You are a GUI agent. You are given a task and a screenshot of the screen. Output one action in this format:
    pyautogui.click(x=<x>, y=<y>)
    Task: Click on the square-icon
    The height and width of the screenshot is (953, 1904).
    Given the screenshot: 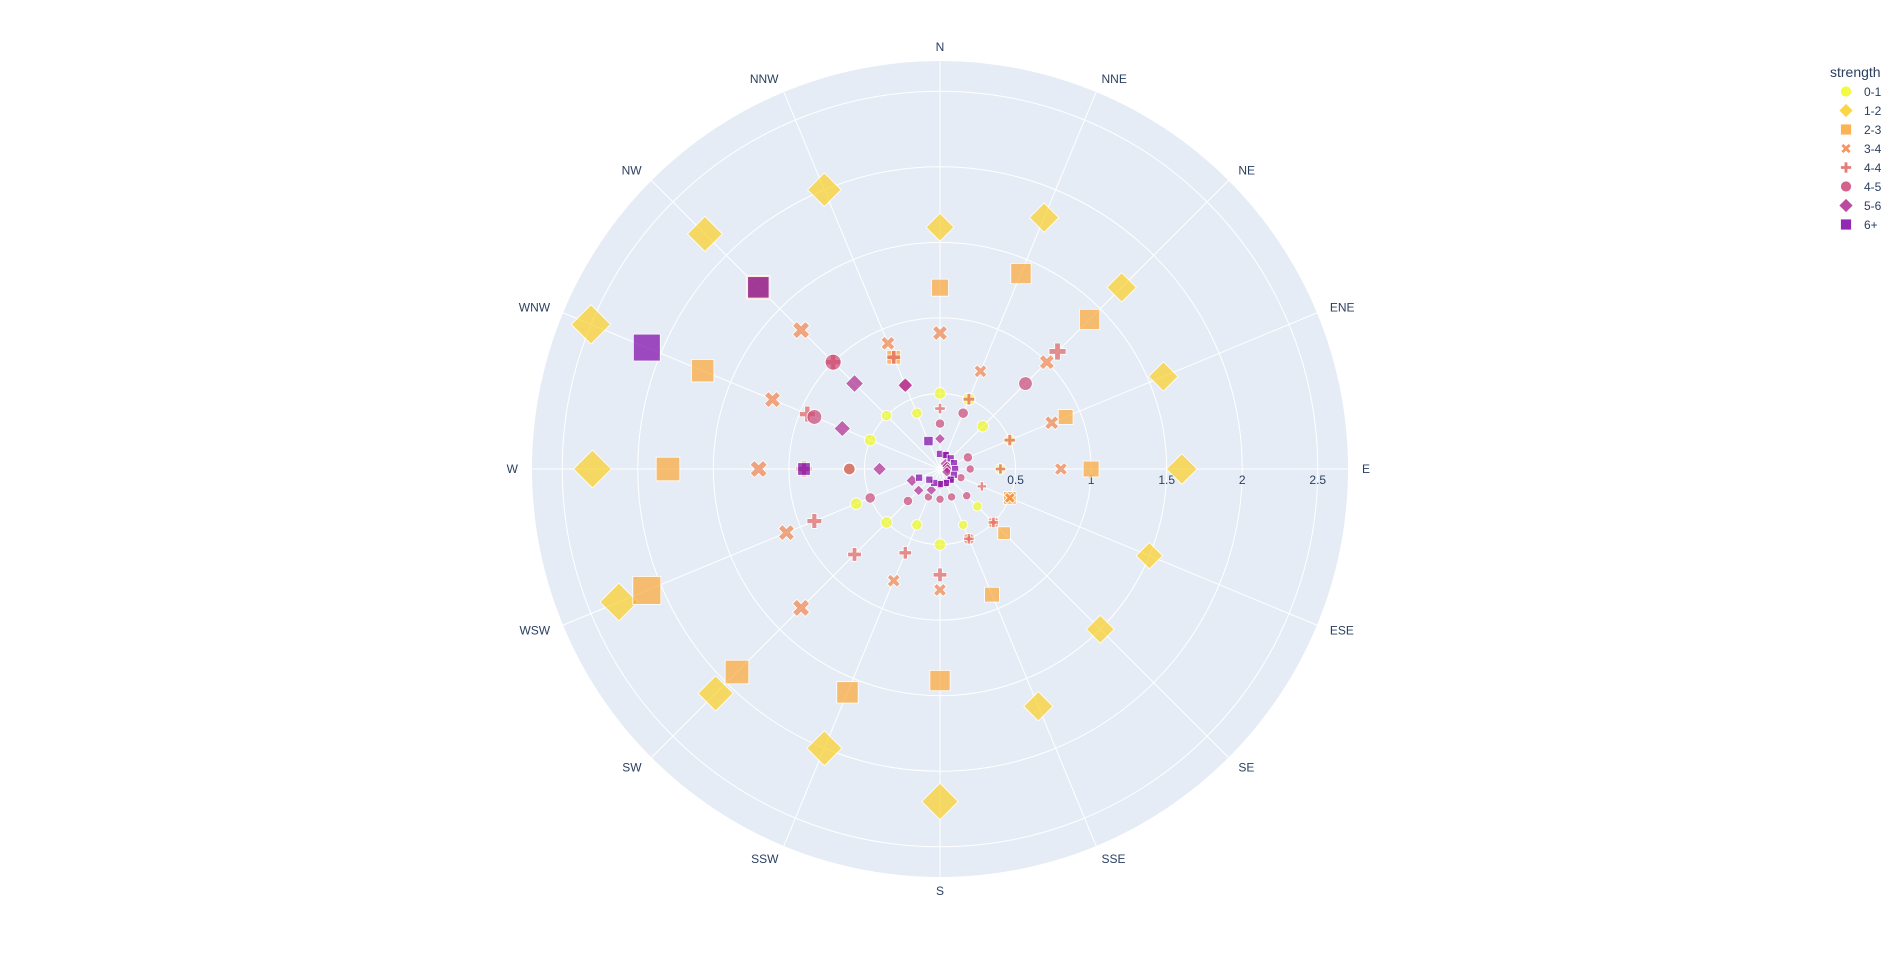 What is the action you would take?
    pyautogui.click(x=1846, y=224)
    